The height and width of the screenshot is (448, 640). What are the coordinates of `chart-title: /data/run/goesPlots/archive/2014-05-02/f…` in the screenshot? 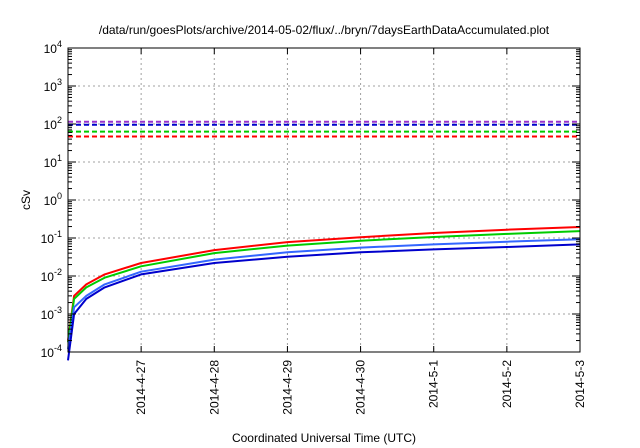 It's located at (324, 30).